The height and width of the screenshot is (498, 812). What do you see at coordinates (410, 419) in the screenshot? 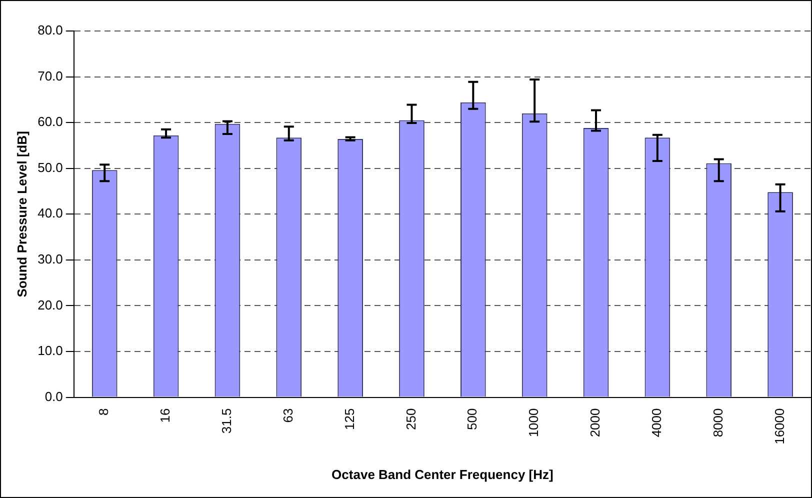
I see `x-tick-label: 250` at bounding box center [410, 419].